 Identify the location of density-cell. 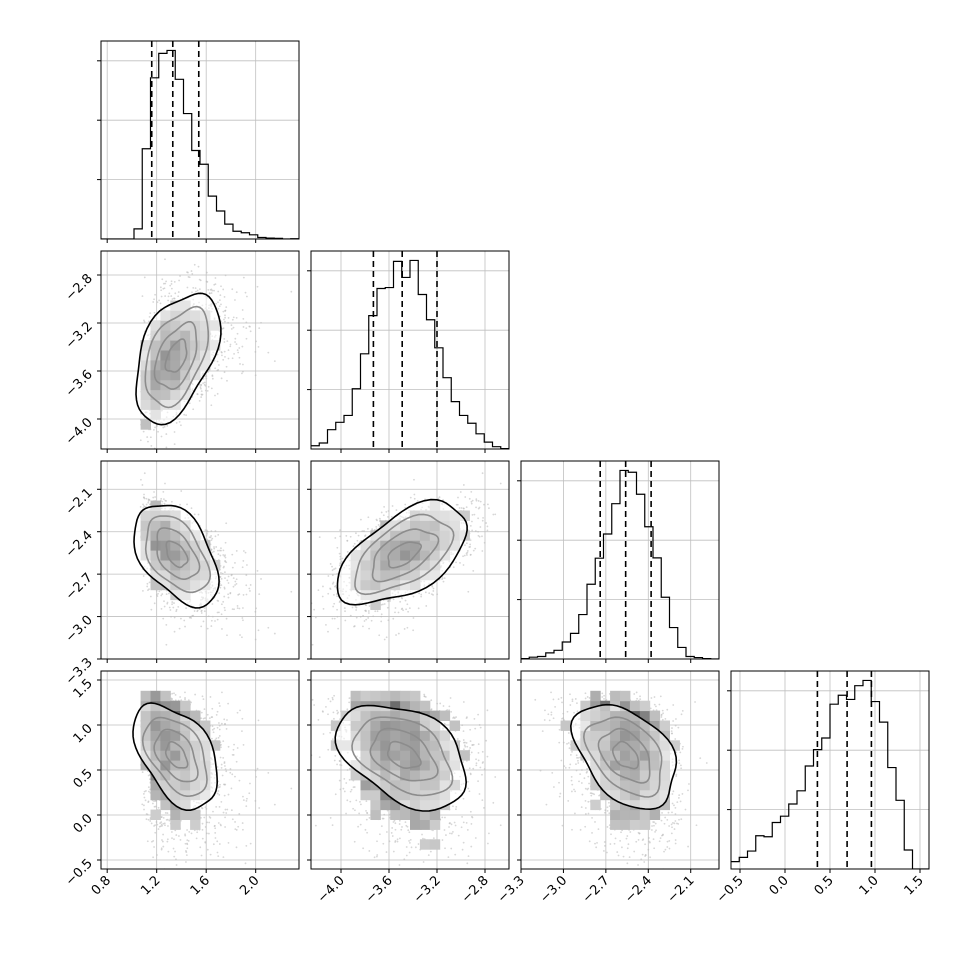
(145, 424).